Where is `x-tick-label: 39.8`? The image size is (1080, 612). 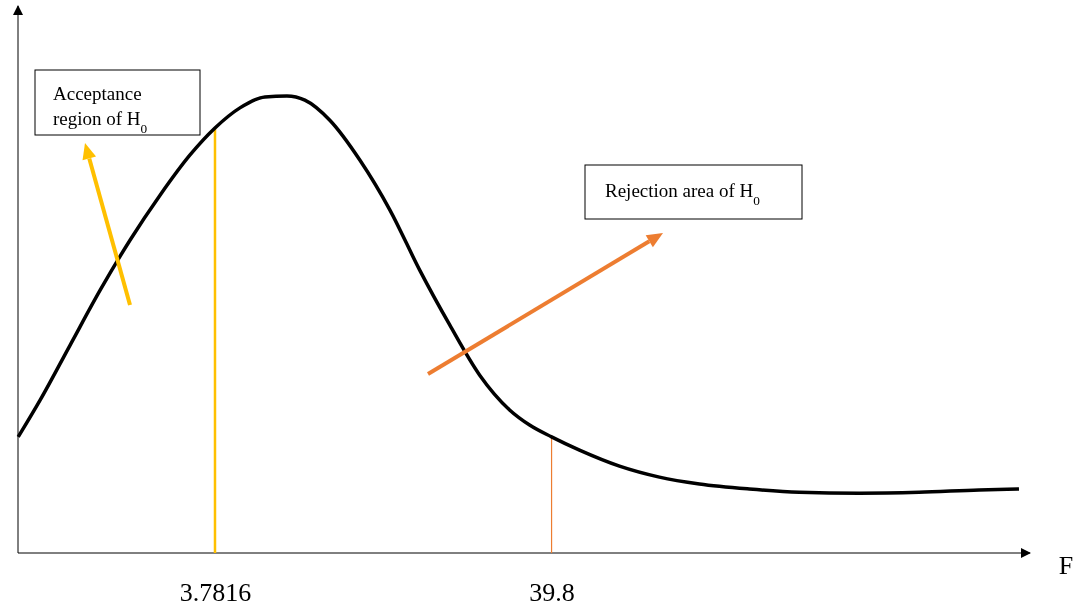
x-tick-label: 39.8 is located at coordinates (552, 593).